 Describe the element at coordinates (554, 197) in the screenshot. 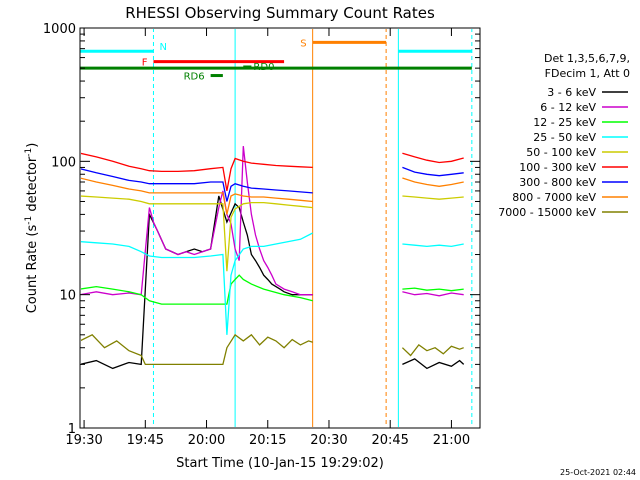

I see `legend-label-800-7000-kev: 800 - 7000 keV` at that location.